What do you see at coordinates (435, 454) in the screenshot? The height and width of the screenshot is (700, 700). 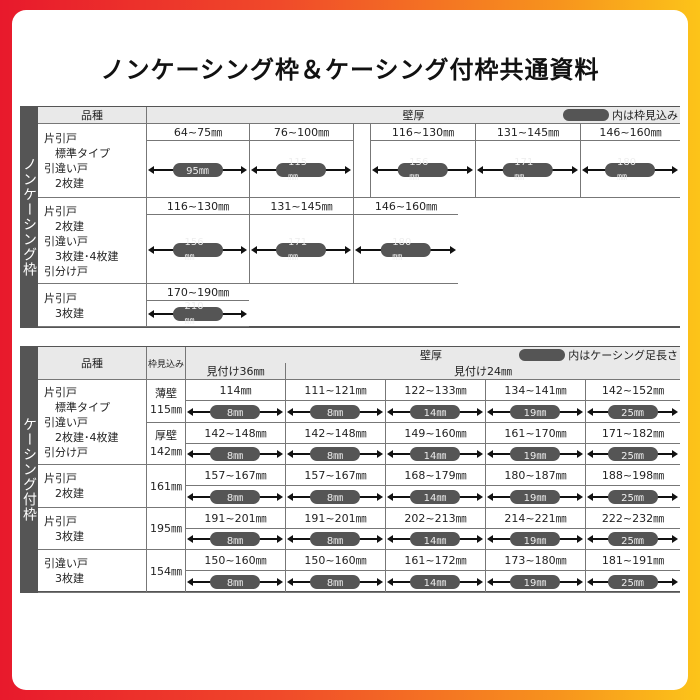 I see `dimension-arrow: 14㎜` at bounding box center [435, 454].